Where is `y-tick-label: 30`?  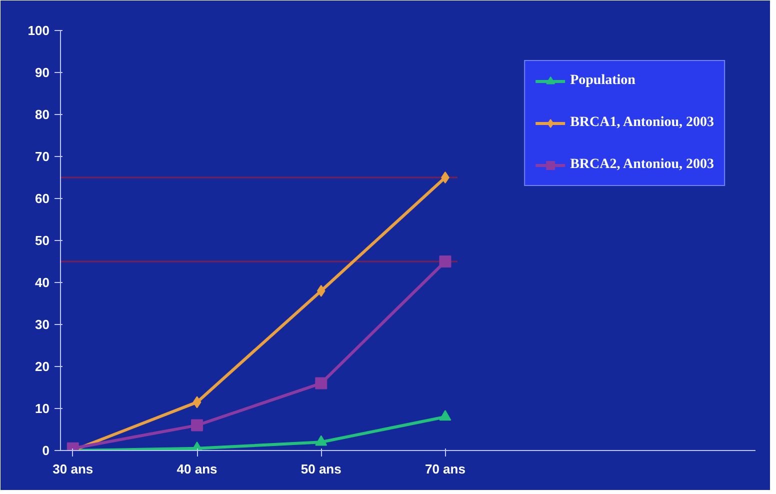
y-tick-label: 30 is located at coordinates (42, 324).